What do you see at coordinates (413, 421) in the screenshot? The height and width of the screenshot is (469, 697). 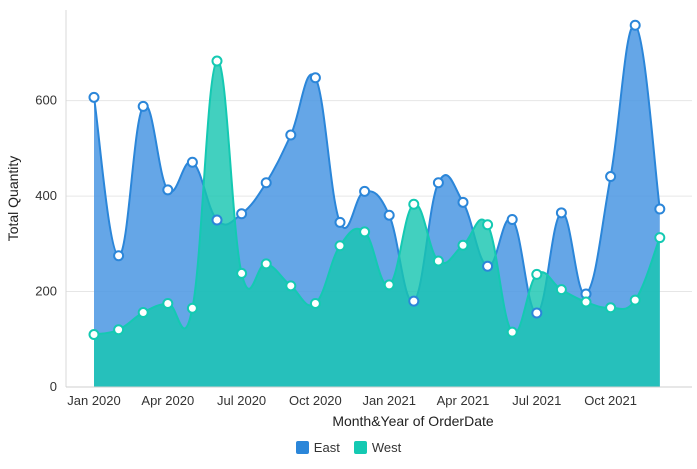 I see `x-axis-title: Month&Year of OrderDate` at bounding box center [413, 421].